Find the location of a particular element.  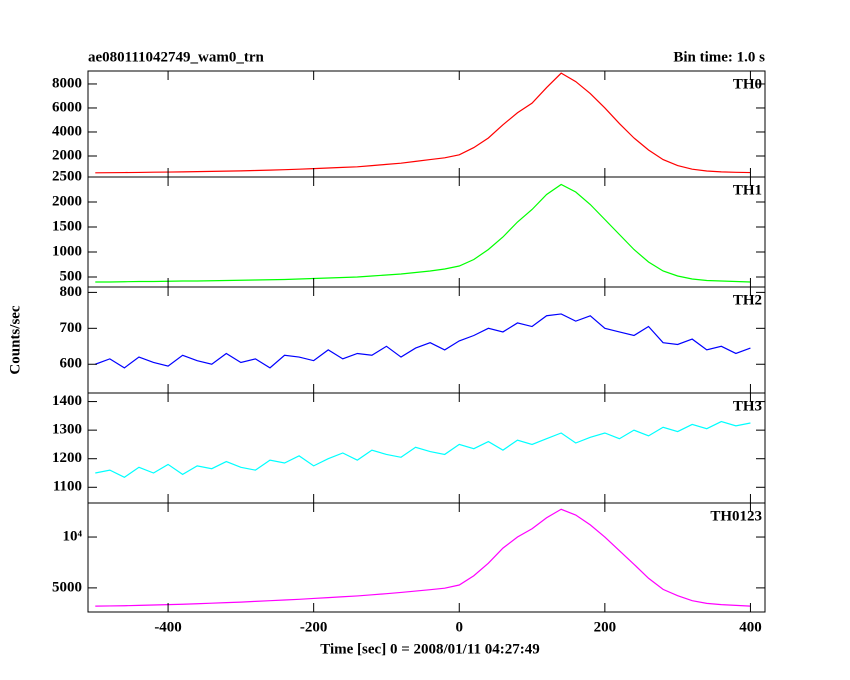

x-axis-label: Time [sec] 0 = 2008/01/11 04:27:49 is located at coordinates (430, 649).